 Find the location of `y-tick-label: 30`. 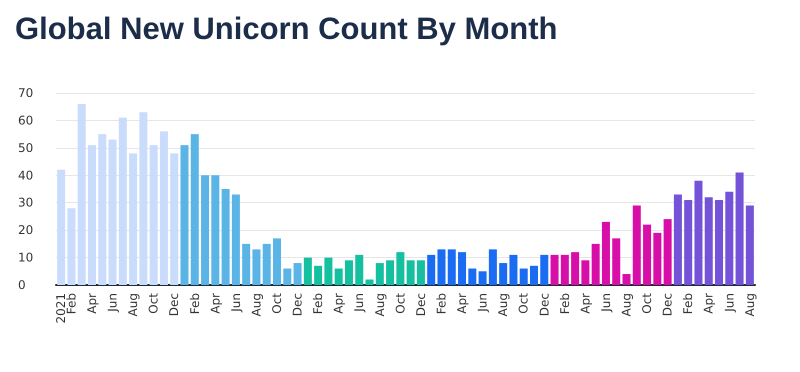

y-tick-label: 30 is located at coordinates (26, 203).